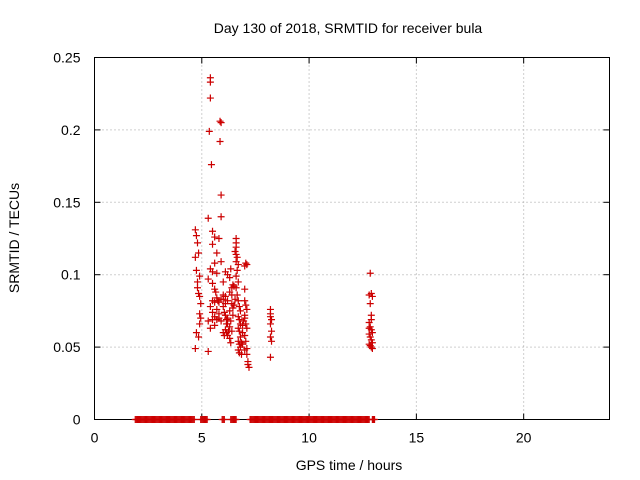 The image size is (640, 480). Describe the element at coordinates (77, 420) in the screenshot. I see `y-tick-label: 0` at that location.